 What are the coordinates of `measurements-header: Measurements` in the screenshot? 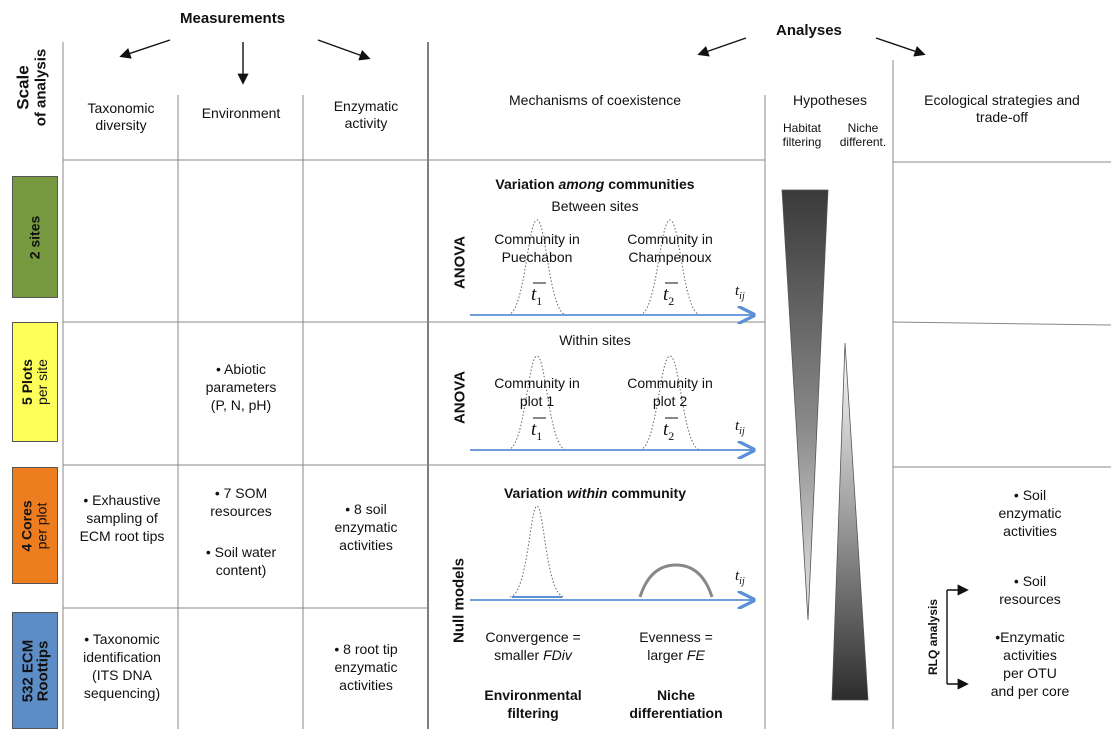 It's located at (233, 18).